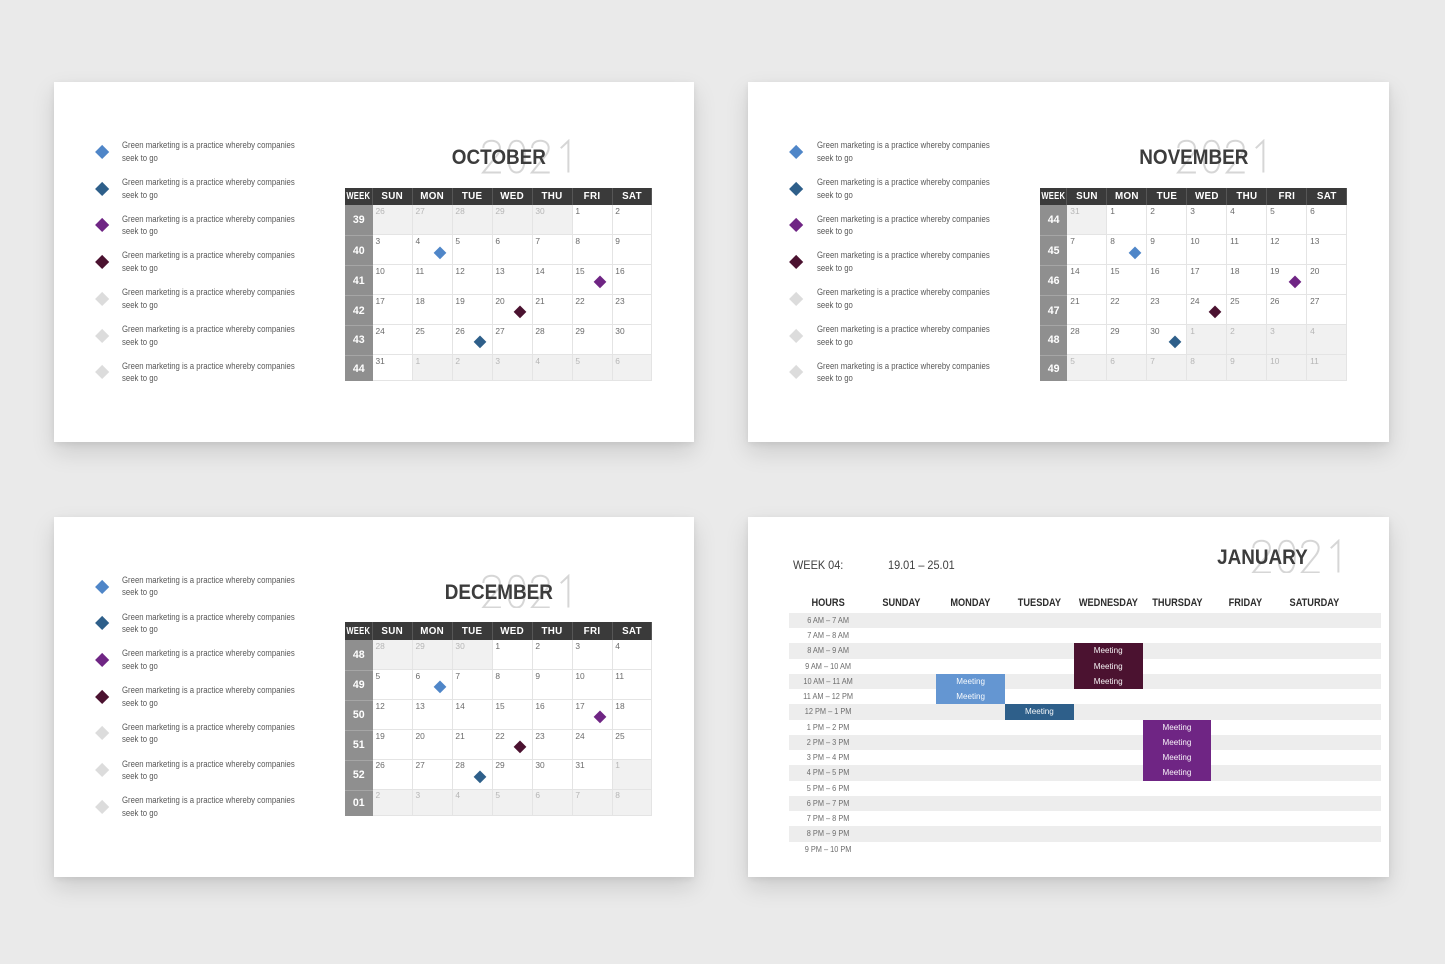 Image resolution: width=1445 pixels, height=964 pixels. What do you see at coordinates (971, 689) in the screenshot?
I see `meeting-event-block: Meeting Meeting` at bounding box center [971, 689].